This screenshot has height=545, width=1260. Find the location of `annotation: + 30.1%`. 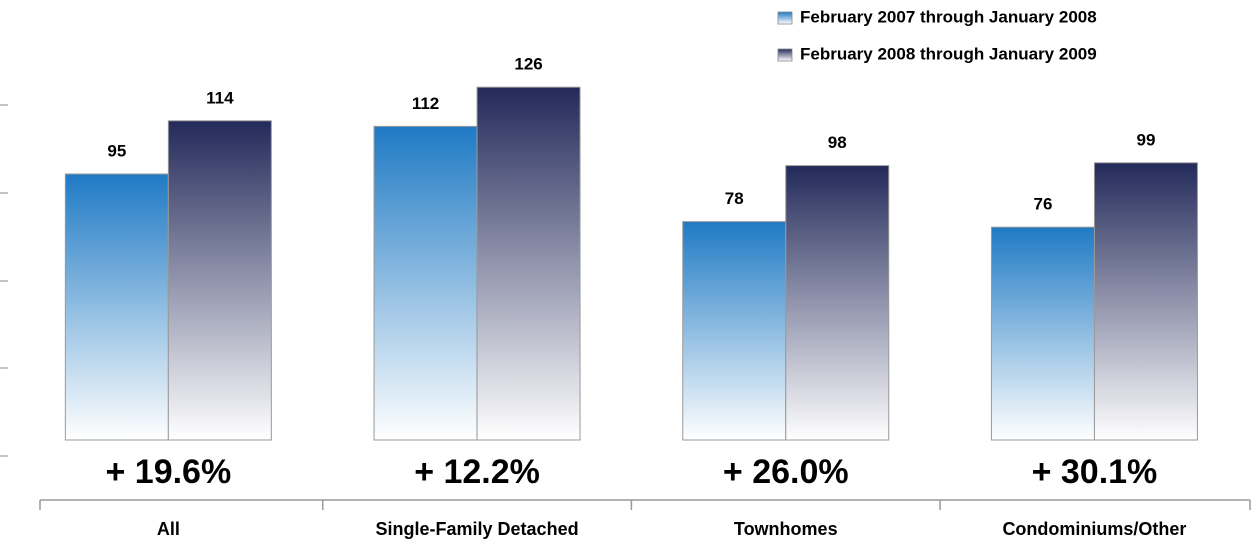

annotation: + 30.1% is located at coordinates (1095, 472).